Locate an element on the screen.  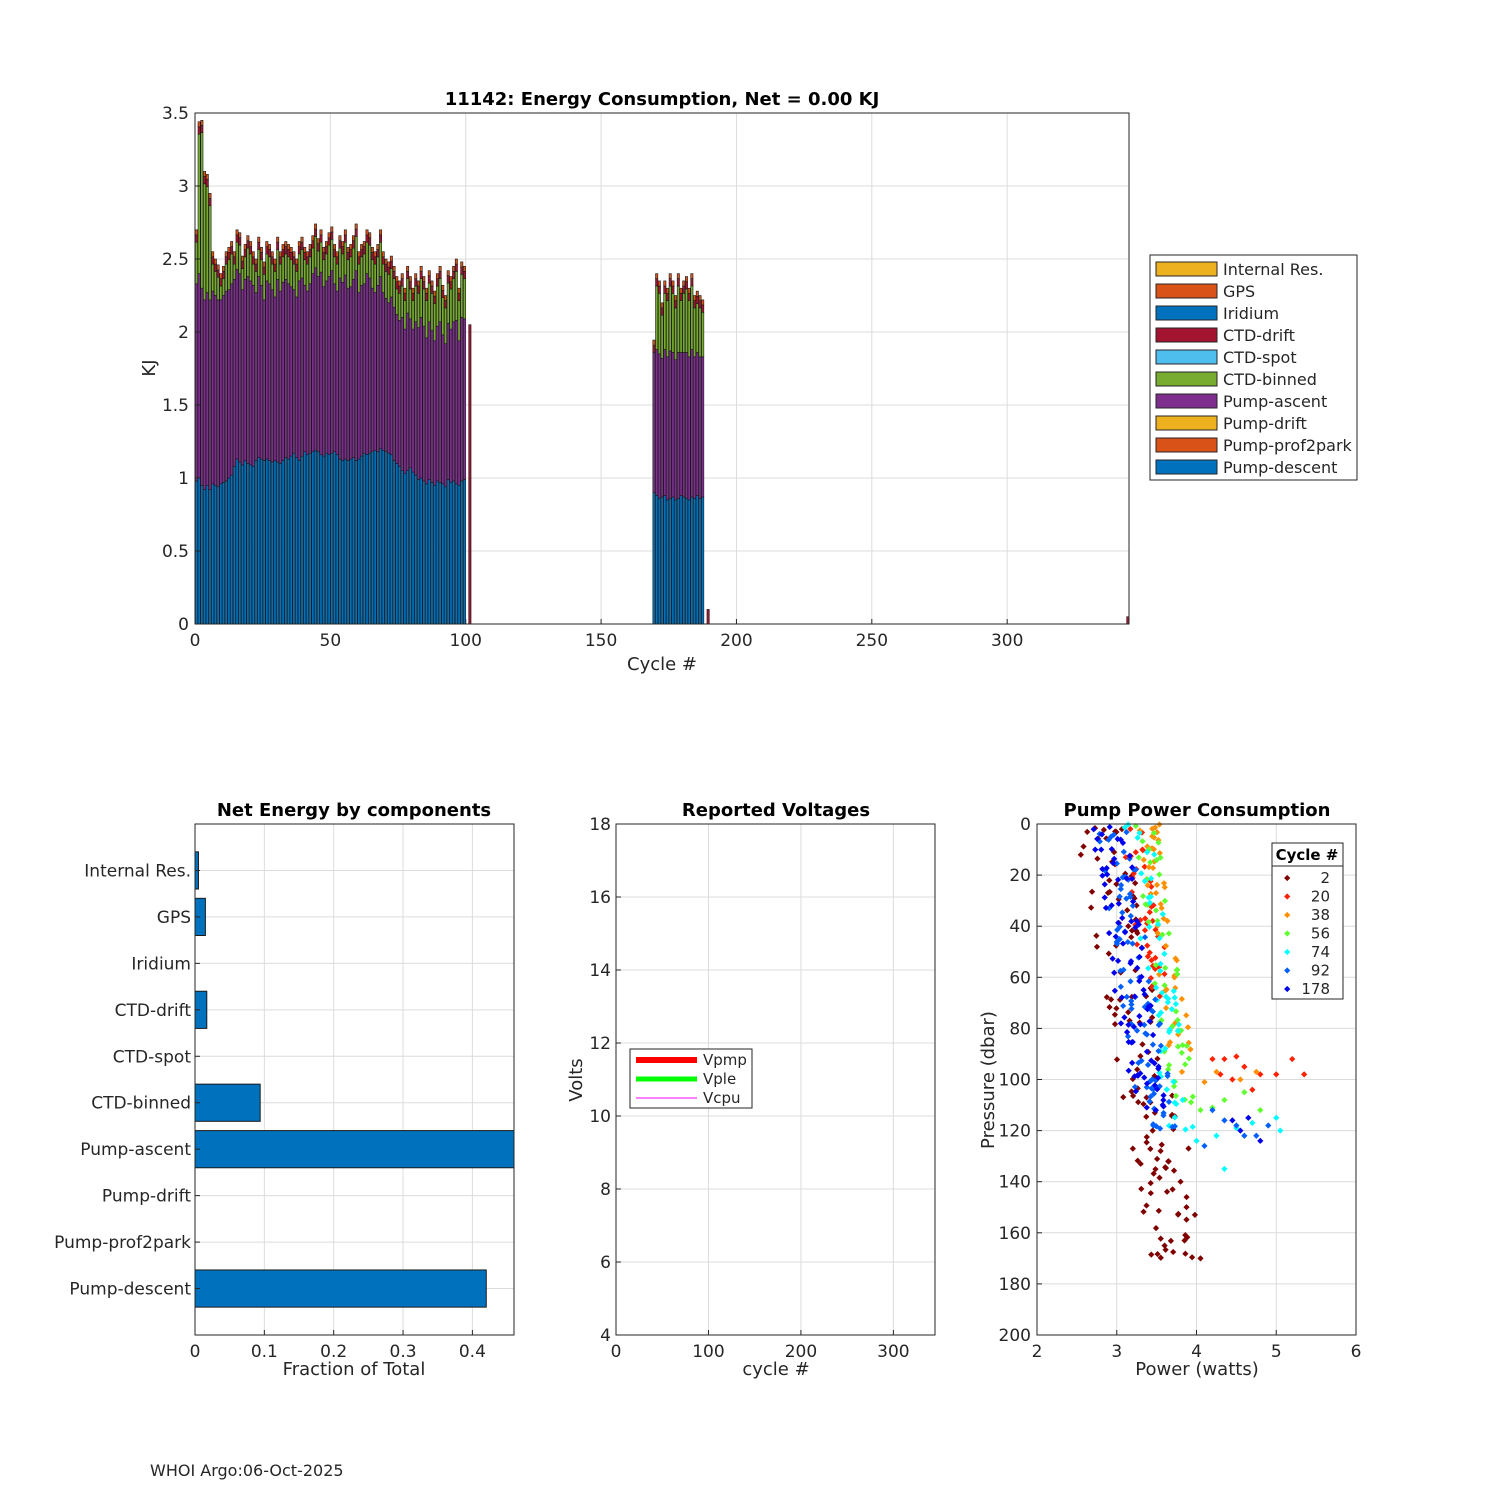
pump-y-tick-label: 180 is located at coordinates (1015, 1285).